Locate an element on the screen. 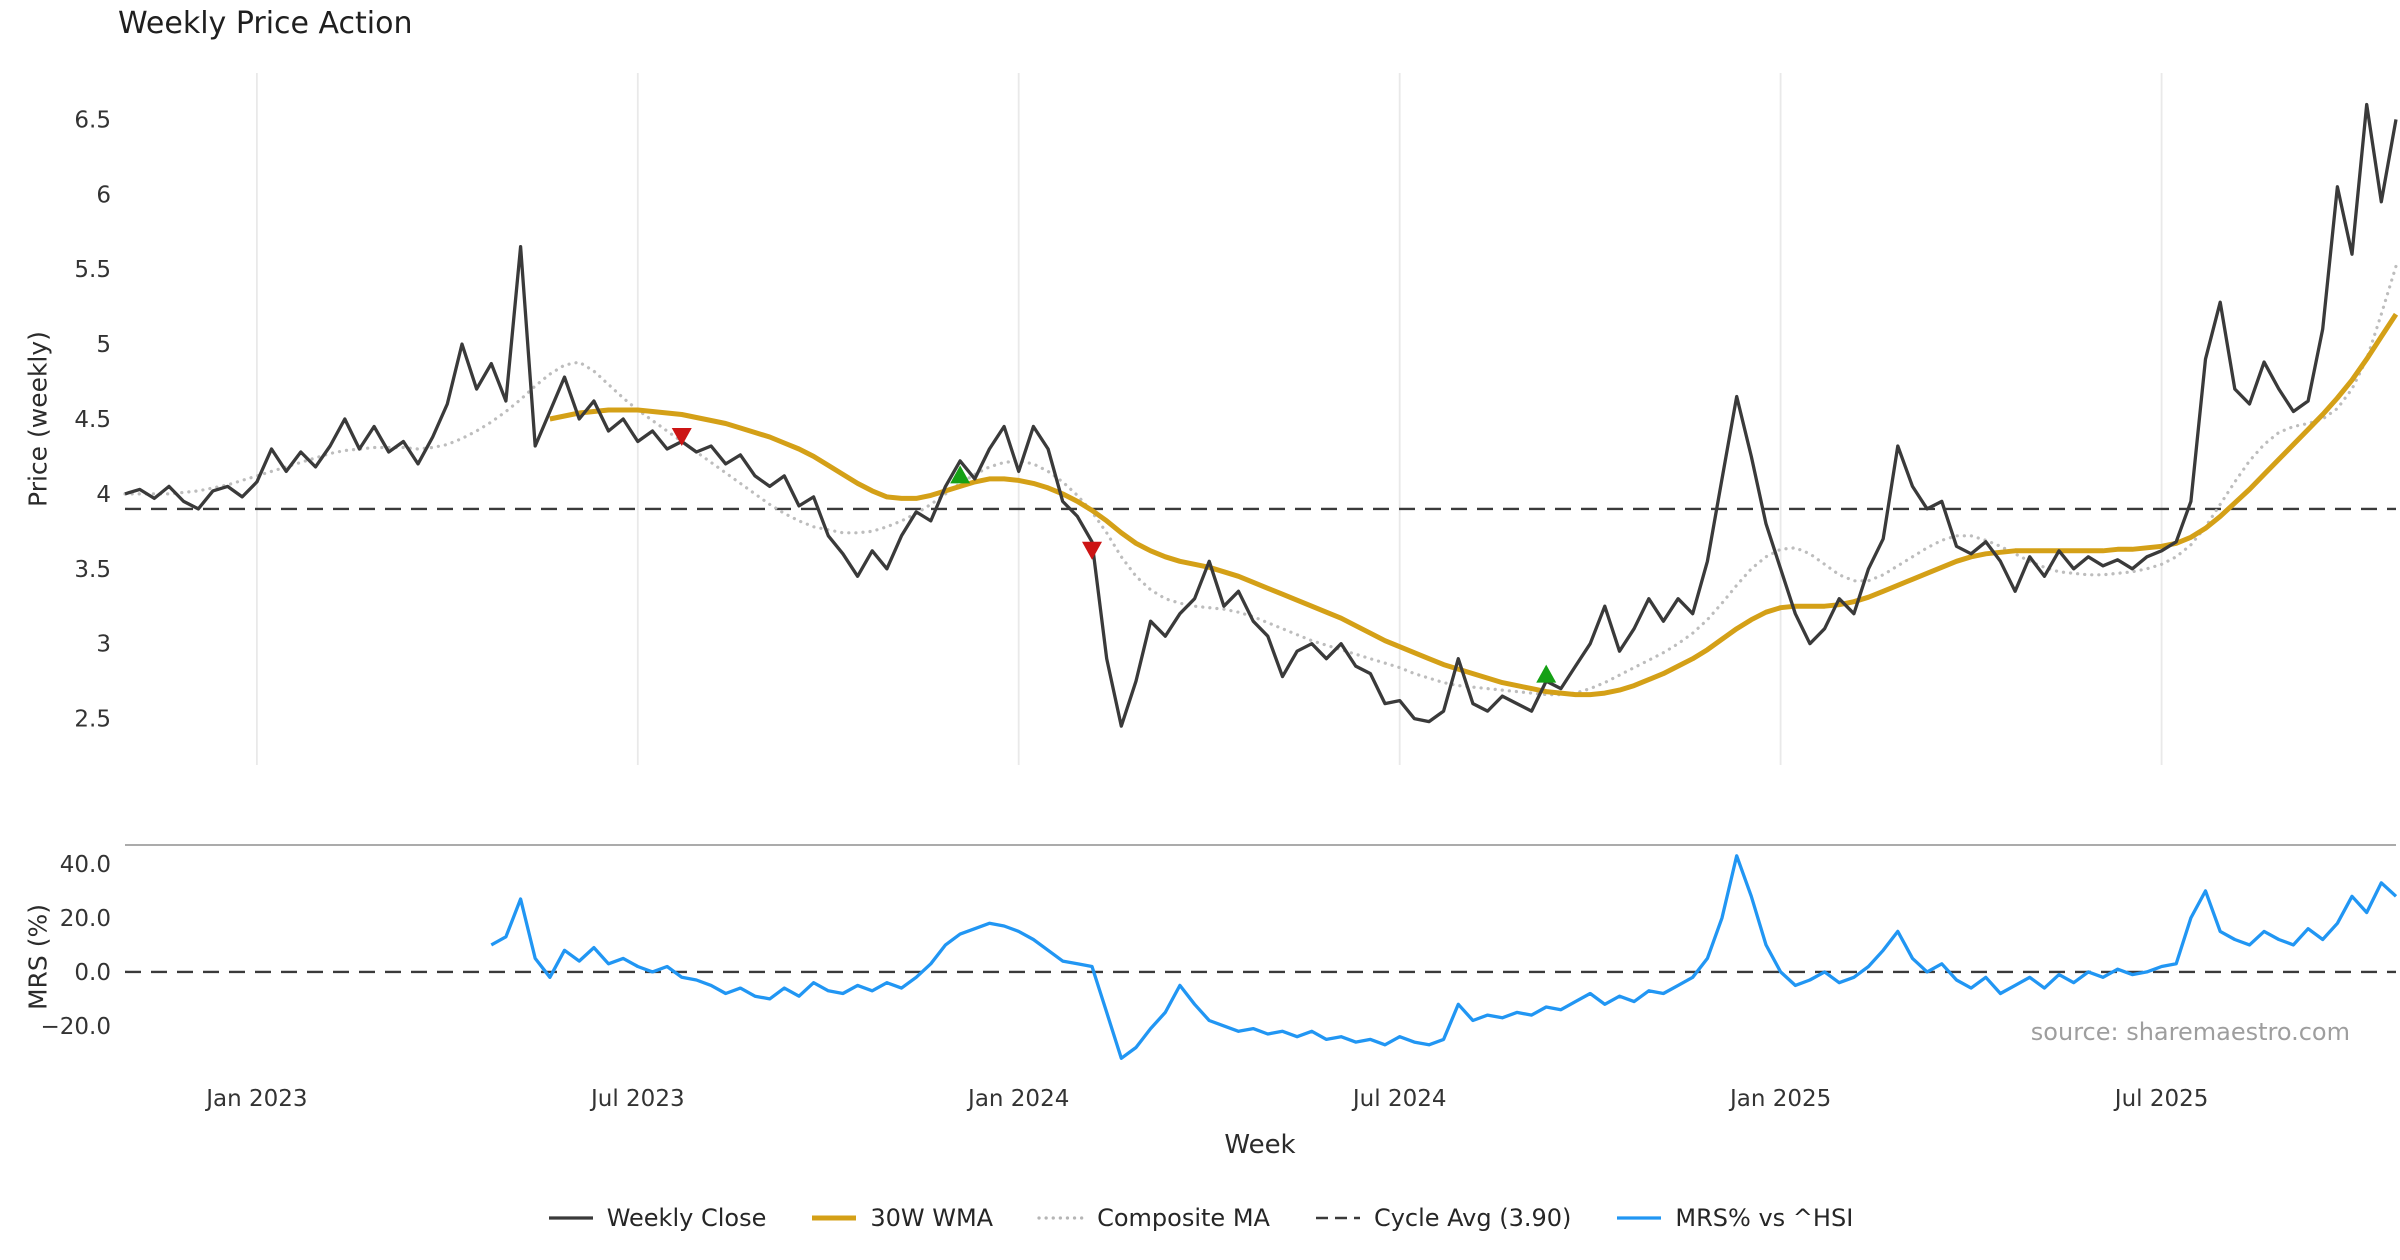 The width and height of the screenshot is (2400, 1260). y-tick-label: 5 is located at coordinates (103, 345).